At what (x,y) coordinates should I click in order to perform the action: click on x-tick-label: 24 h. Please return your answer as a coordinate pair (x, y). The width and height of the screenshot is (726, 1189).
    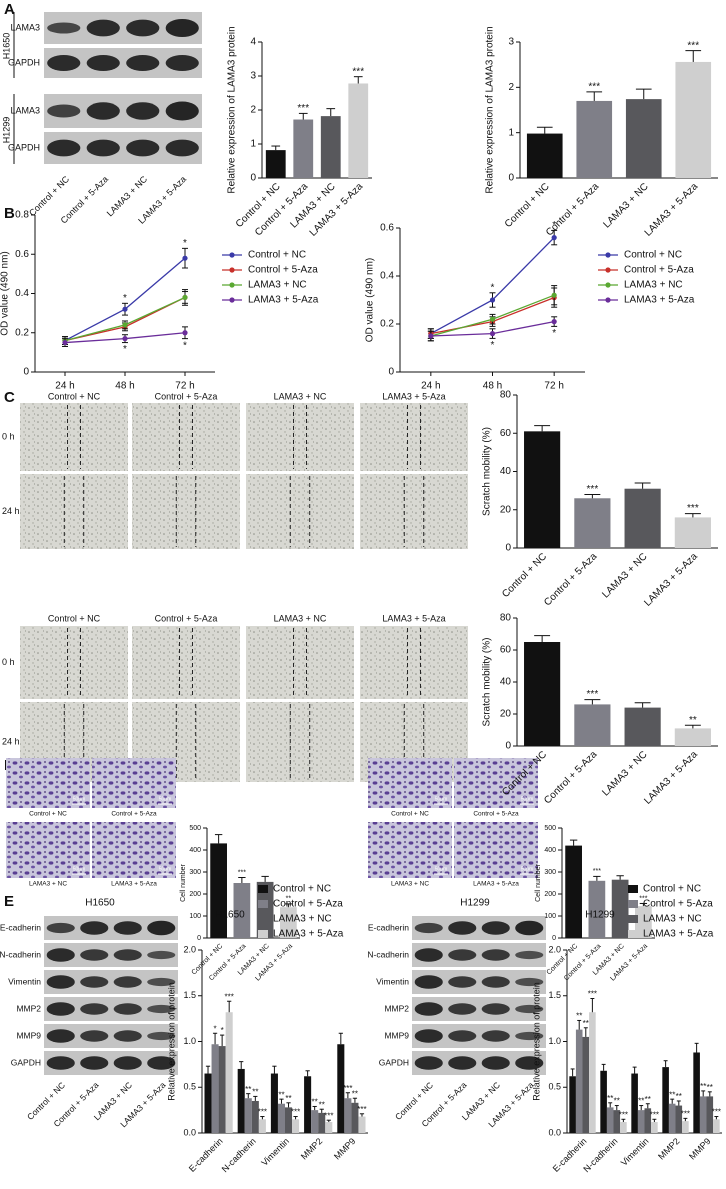
    Looking at the image, I should click on (430, 386).